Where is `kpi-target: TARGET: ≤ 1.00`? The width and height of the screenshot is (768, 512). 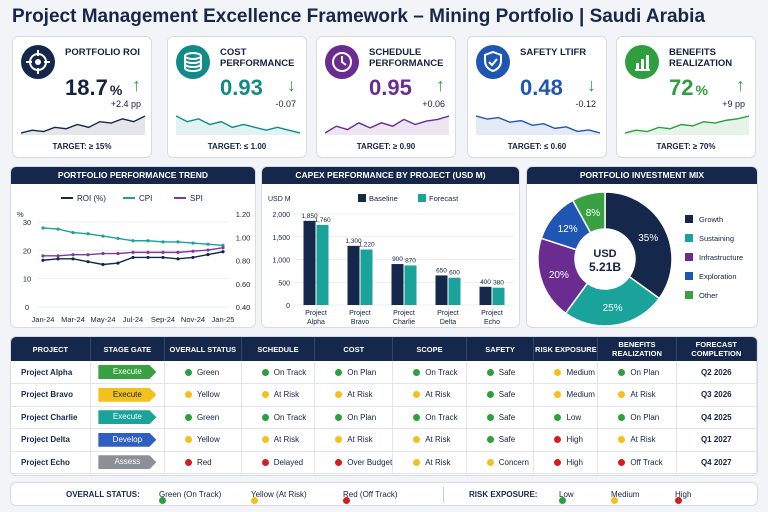
kpi-target: TARGET: ≤ 1.00 is located at coordinates (237, 146).